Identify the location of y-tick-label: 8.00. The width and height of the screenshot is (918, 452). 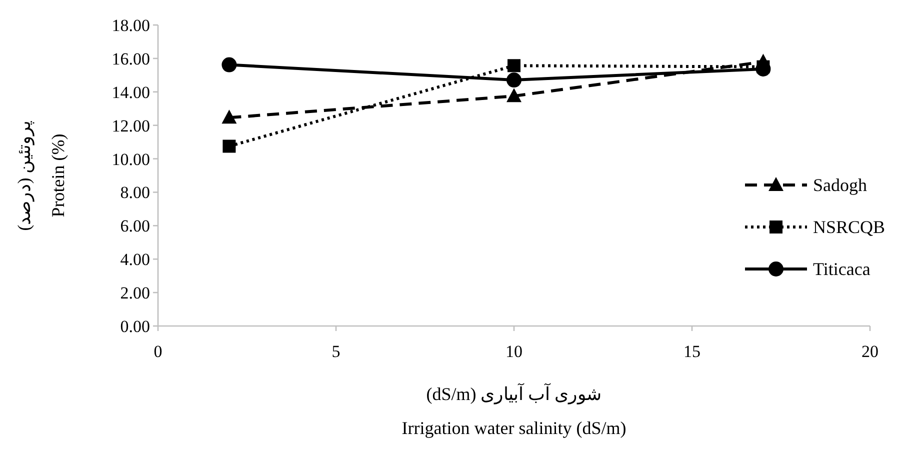
(135, 192).